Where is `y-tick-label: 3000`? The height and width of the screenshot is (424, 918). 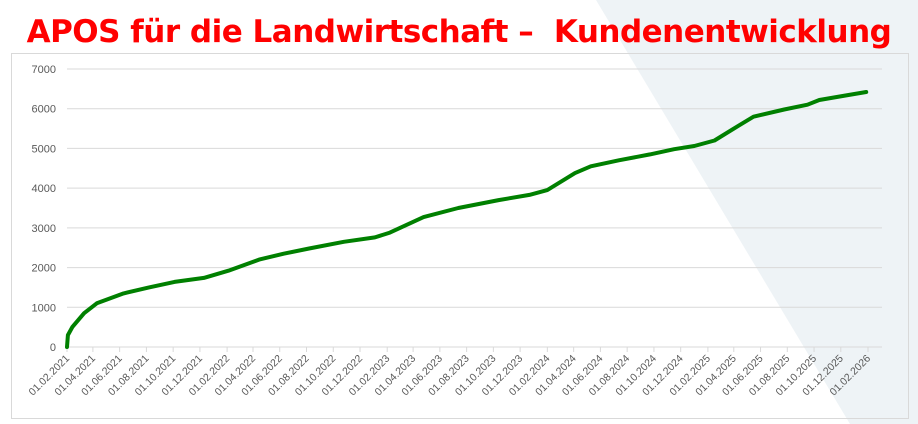
y-tick-label: 3000 is located at coordinates (44, 229).